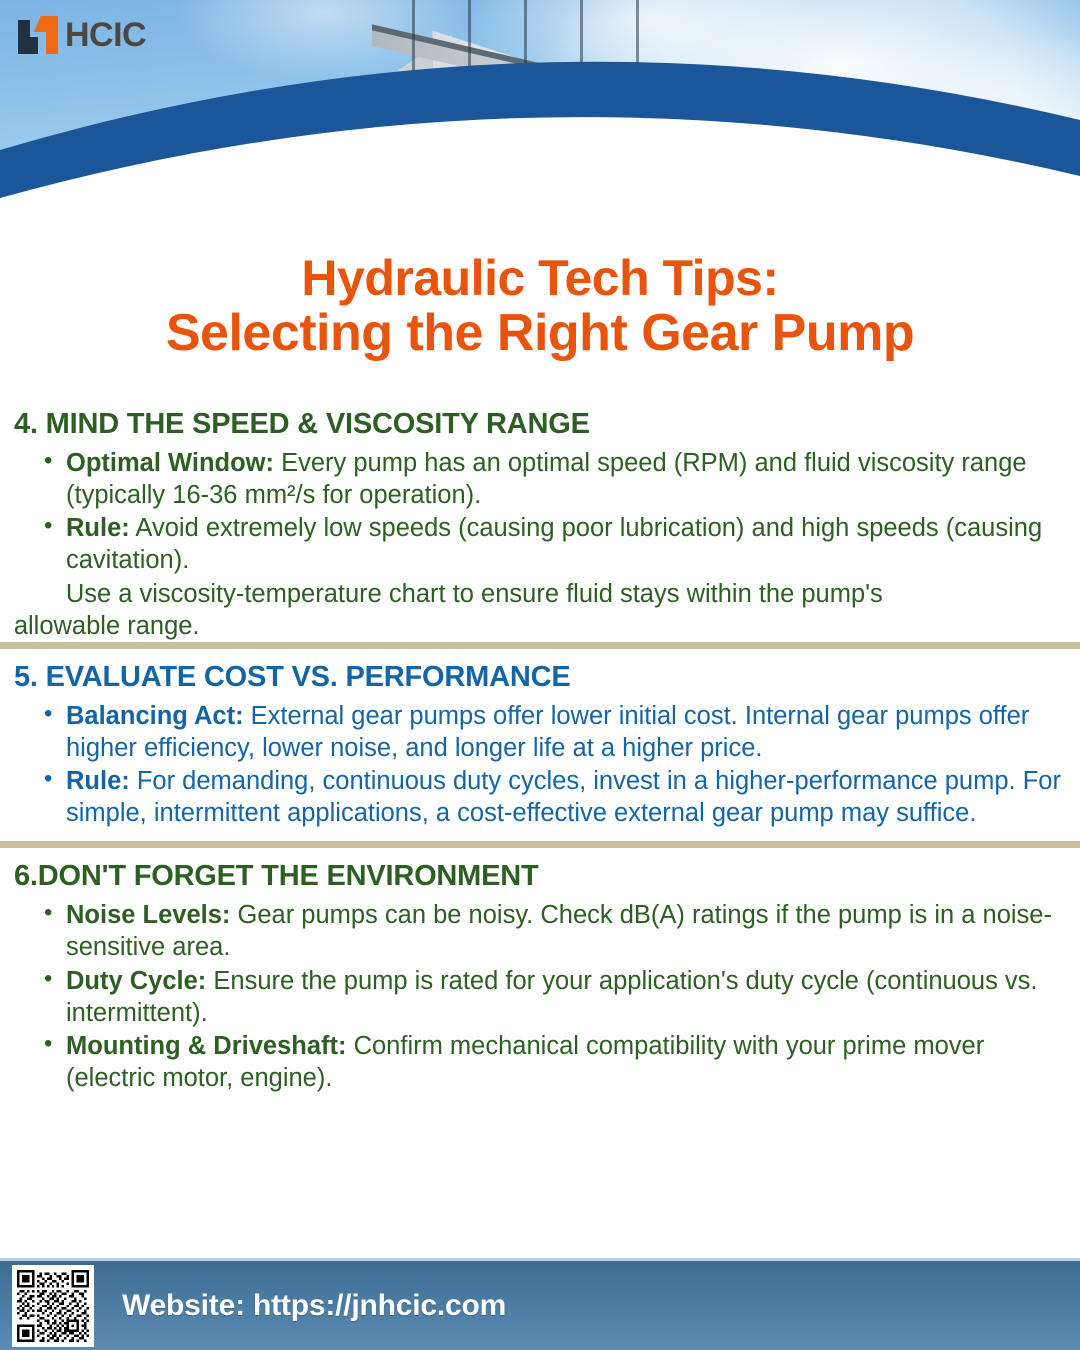  Describe the element at coordinates (302, 424) in the screenshot. I see `section-4-heading: 4. MIND THE SPEED & VISCOSITY RANGE` at that location.